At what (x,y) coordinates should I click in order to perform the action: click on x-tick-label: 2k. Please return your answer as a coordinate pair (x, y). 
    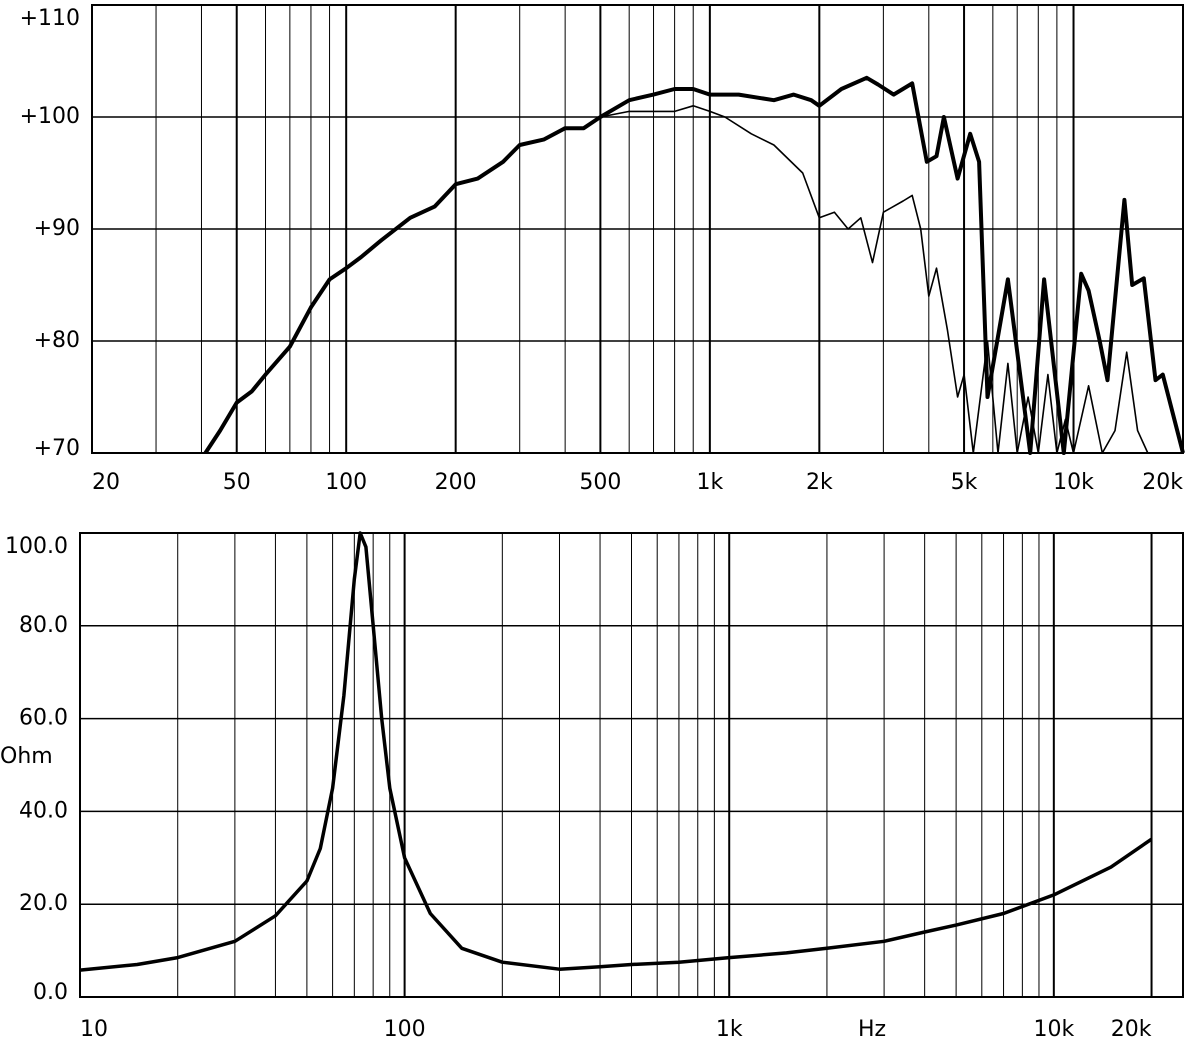
    Looking at the image, I should click on (819, 482).